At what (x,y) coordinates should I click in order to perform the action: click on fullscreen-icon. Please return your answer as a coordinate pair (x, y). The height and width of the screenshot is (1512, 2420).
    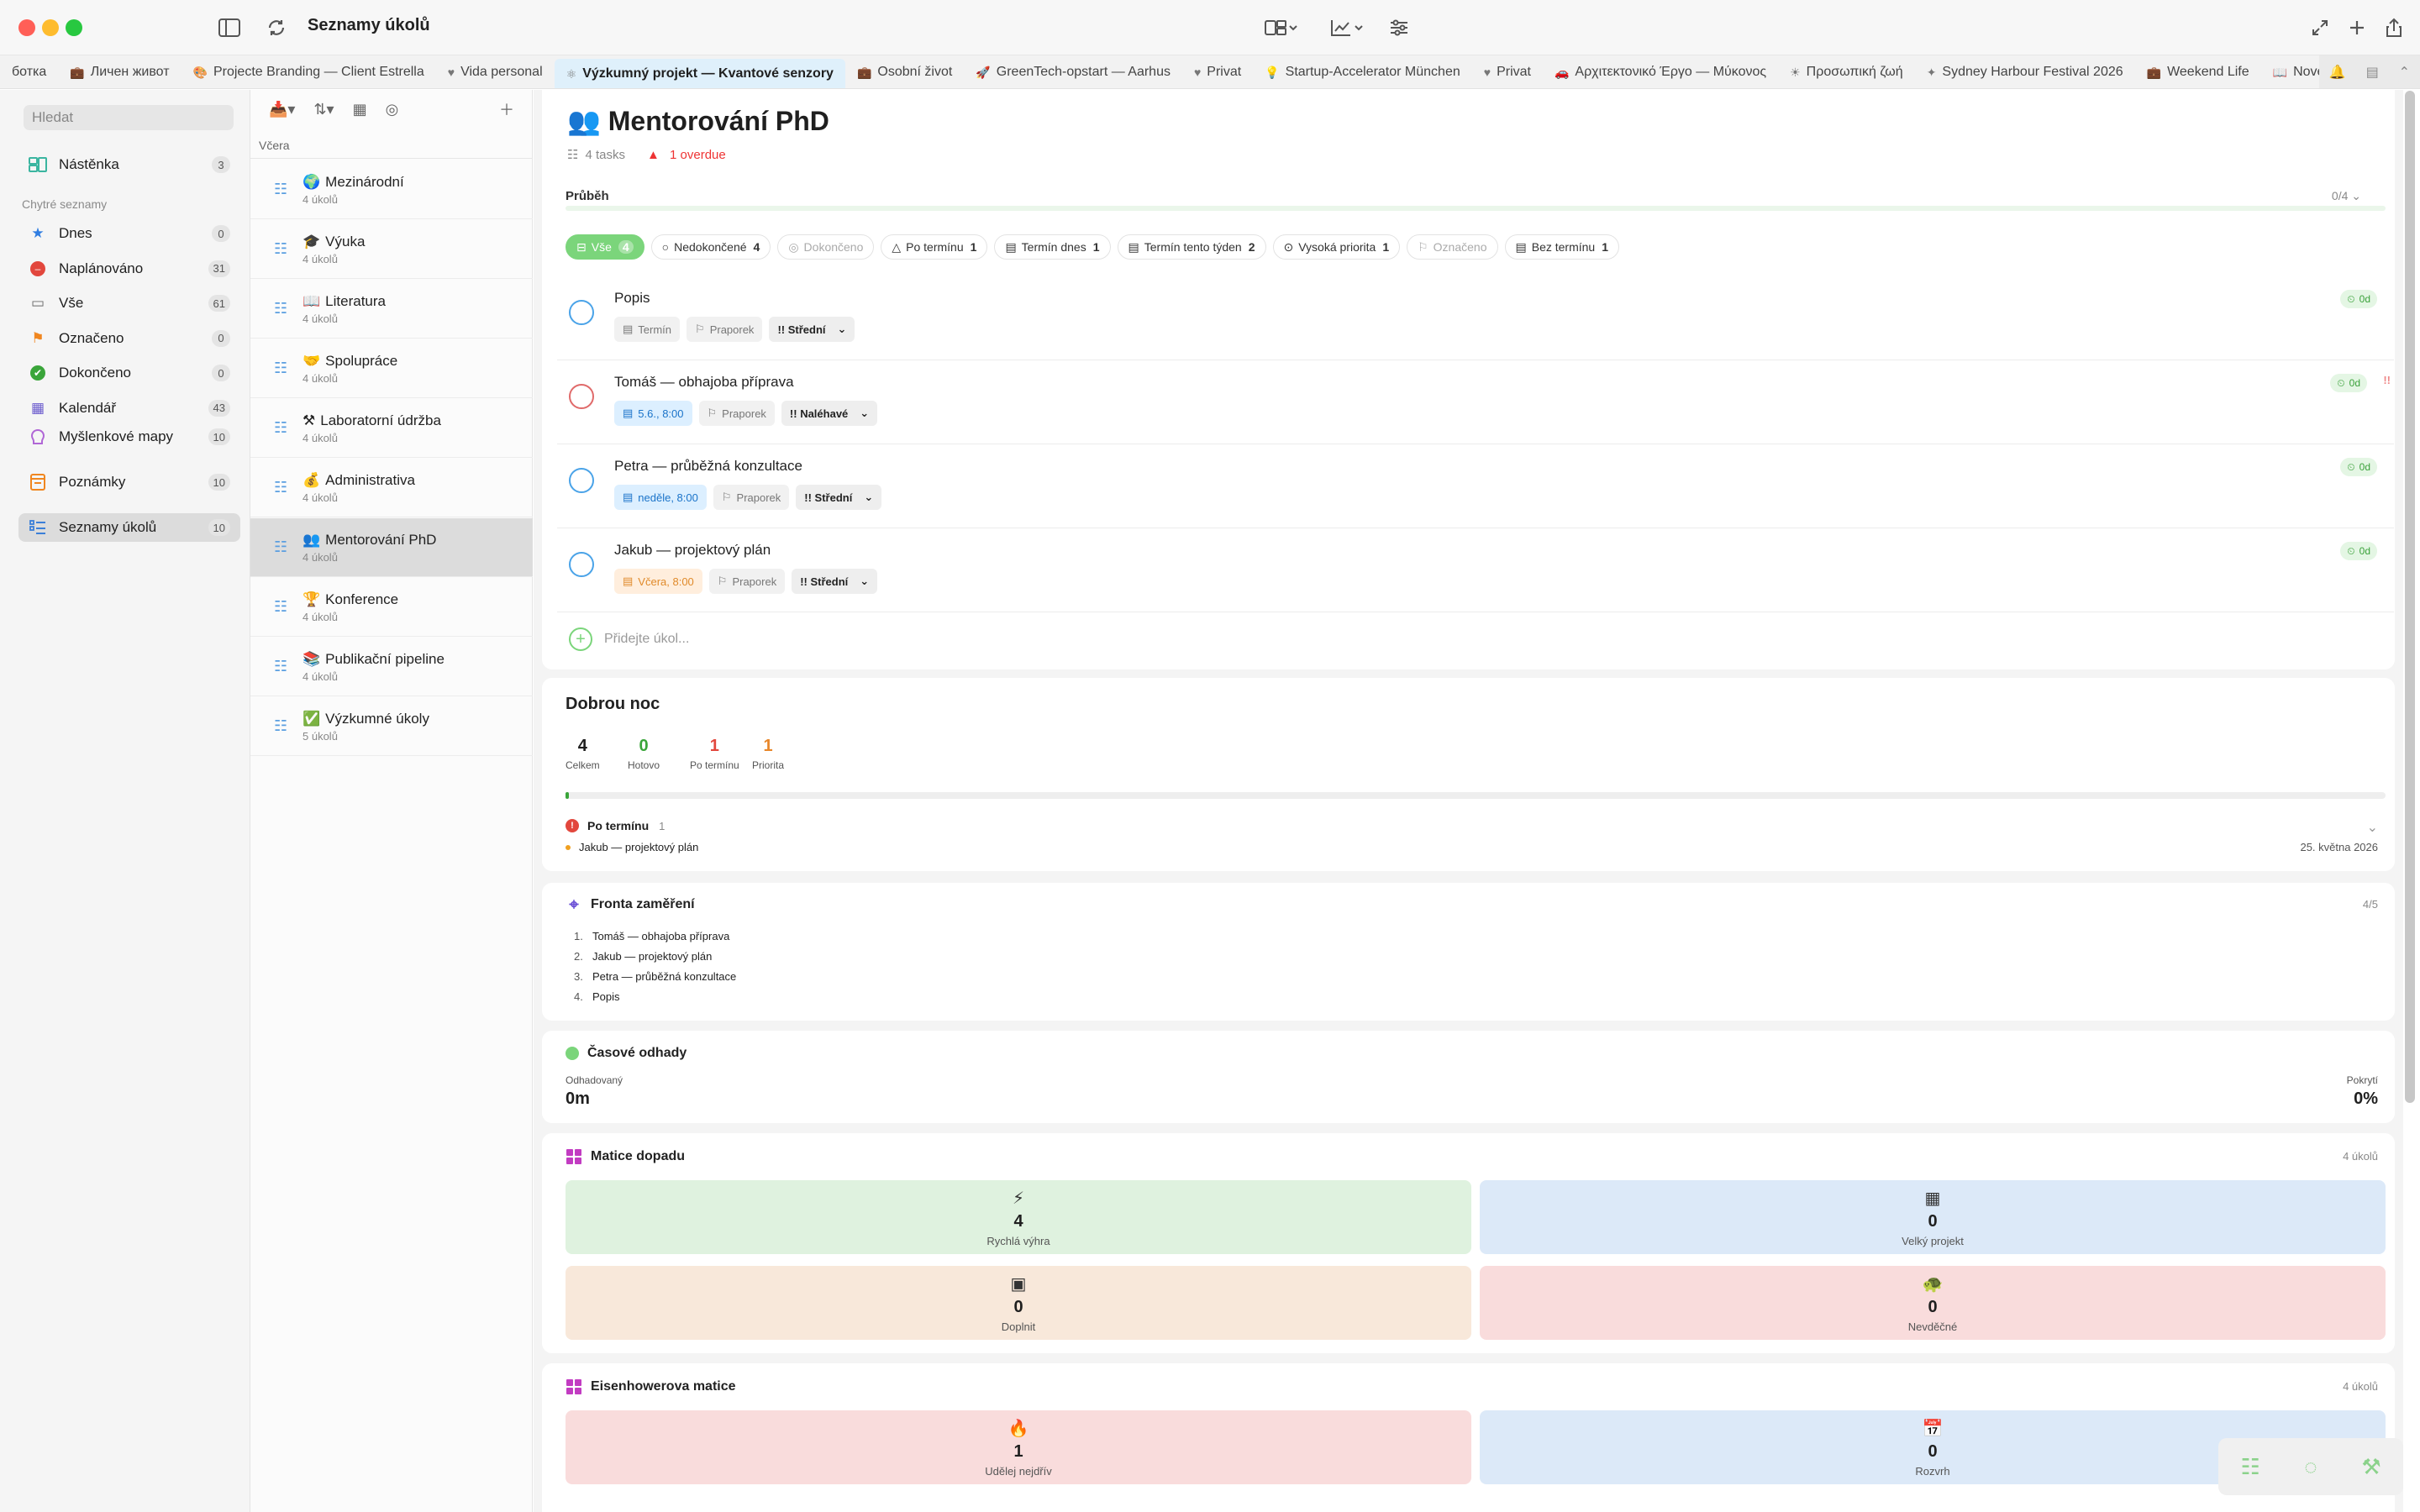
    Looking at the image, I should click on (2320, 27).